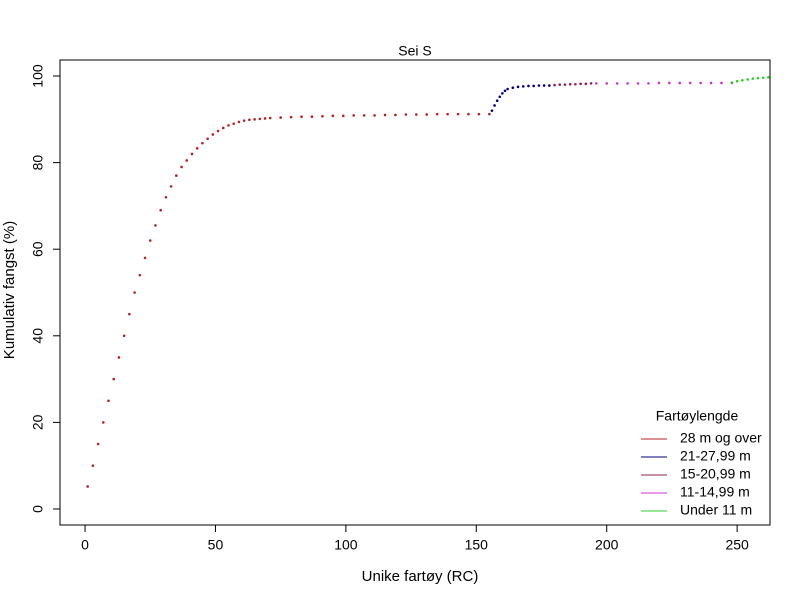  Describe the element at coordinates (697, 416) in the screenshot. I see `legend-title: Fartøylengde` at that location.